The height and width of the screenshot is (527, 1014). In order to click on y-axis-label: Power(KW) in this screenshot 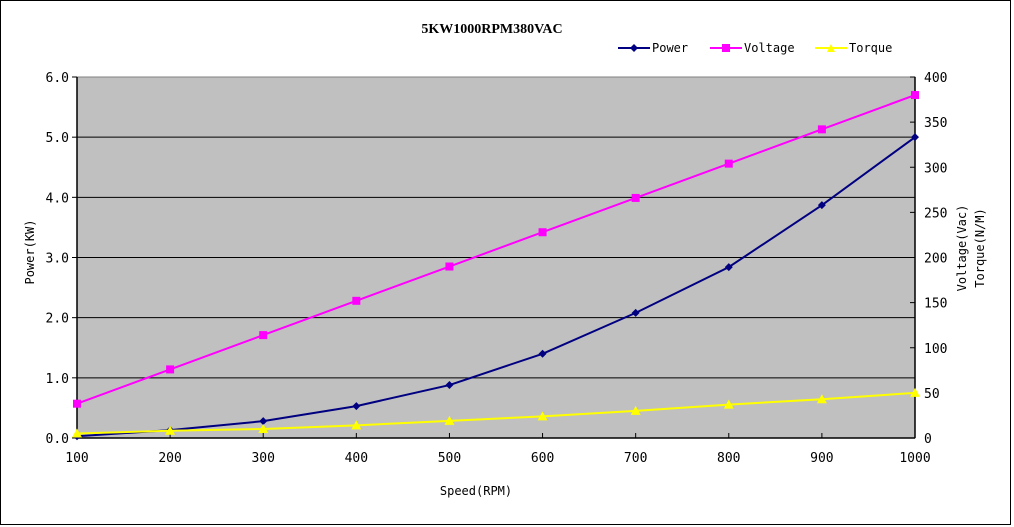, I will do `click(30, 251)`.